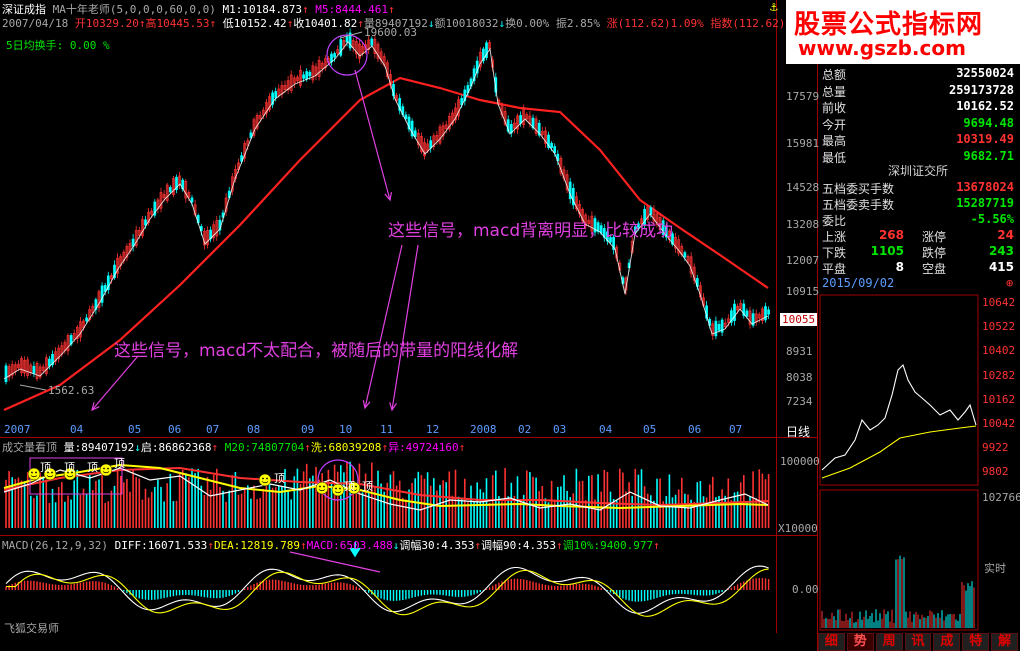 The height and width of the screenshot is (651, 1020). Describe the element at coordinates (142, 23) in the screenshot. I see `open-arrow-icon: ↑` at that location.